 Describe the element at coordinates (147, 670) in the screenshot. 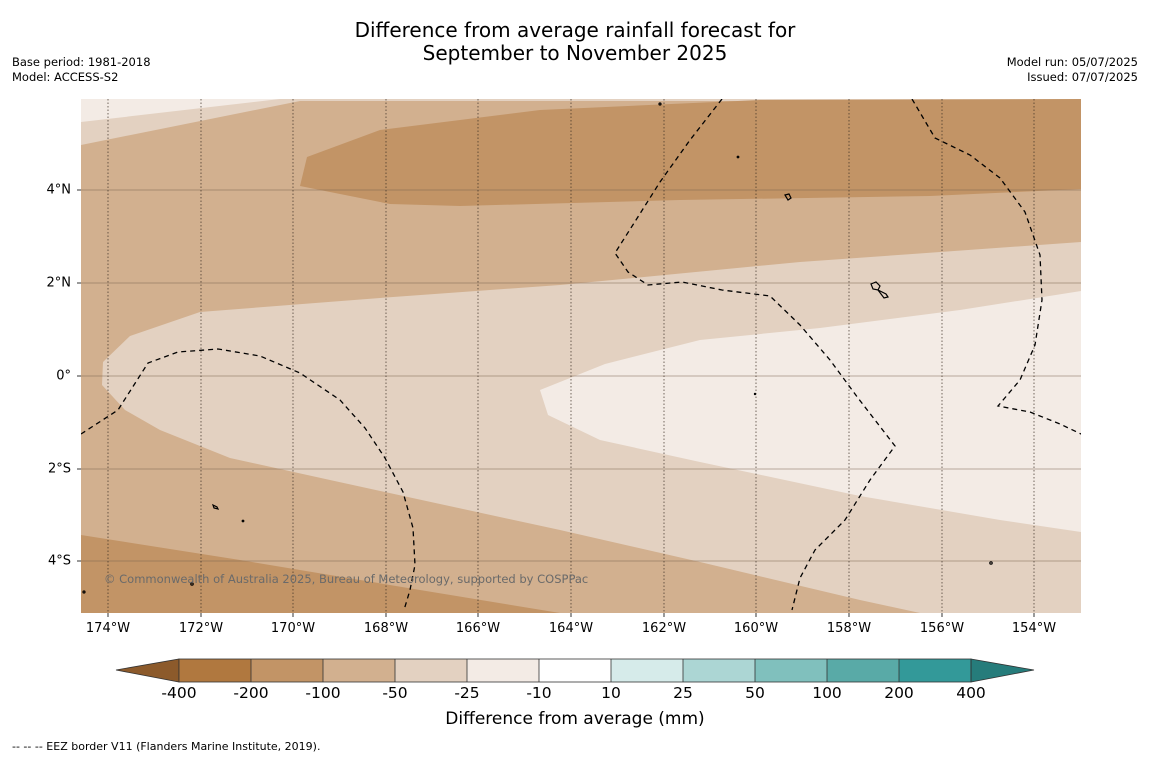

I see `colorbar-extend-low` at that location.